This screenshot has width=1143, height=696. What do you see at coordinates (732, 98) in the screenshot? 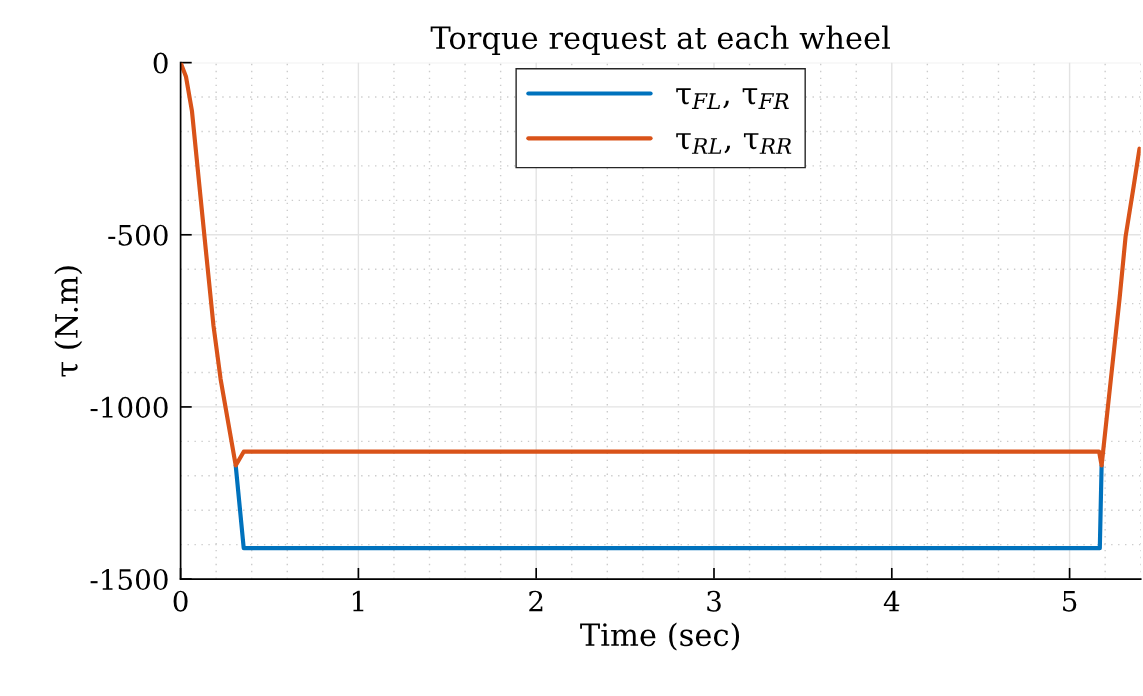
I see `legend-label: τ$_{FL}$, τ$_{FR}$` at bounding box center [732, 98].